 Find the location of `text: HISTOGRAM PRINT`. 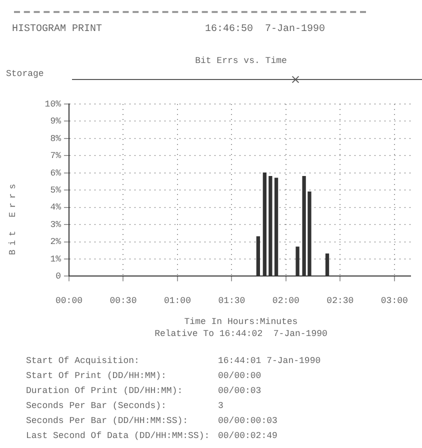

text: HISTOGRAM PRINT is located at coordinates (57, 29).